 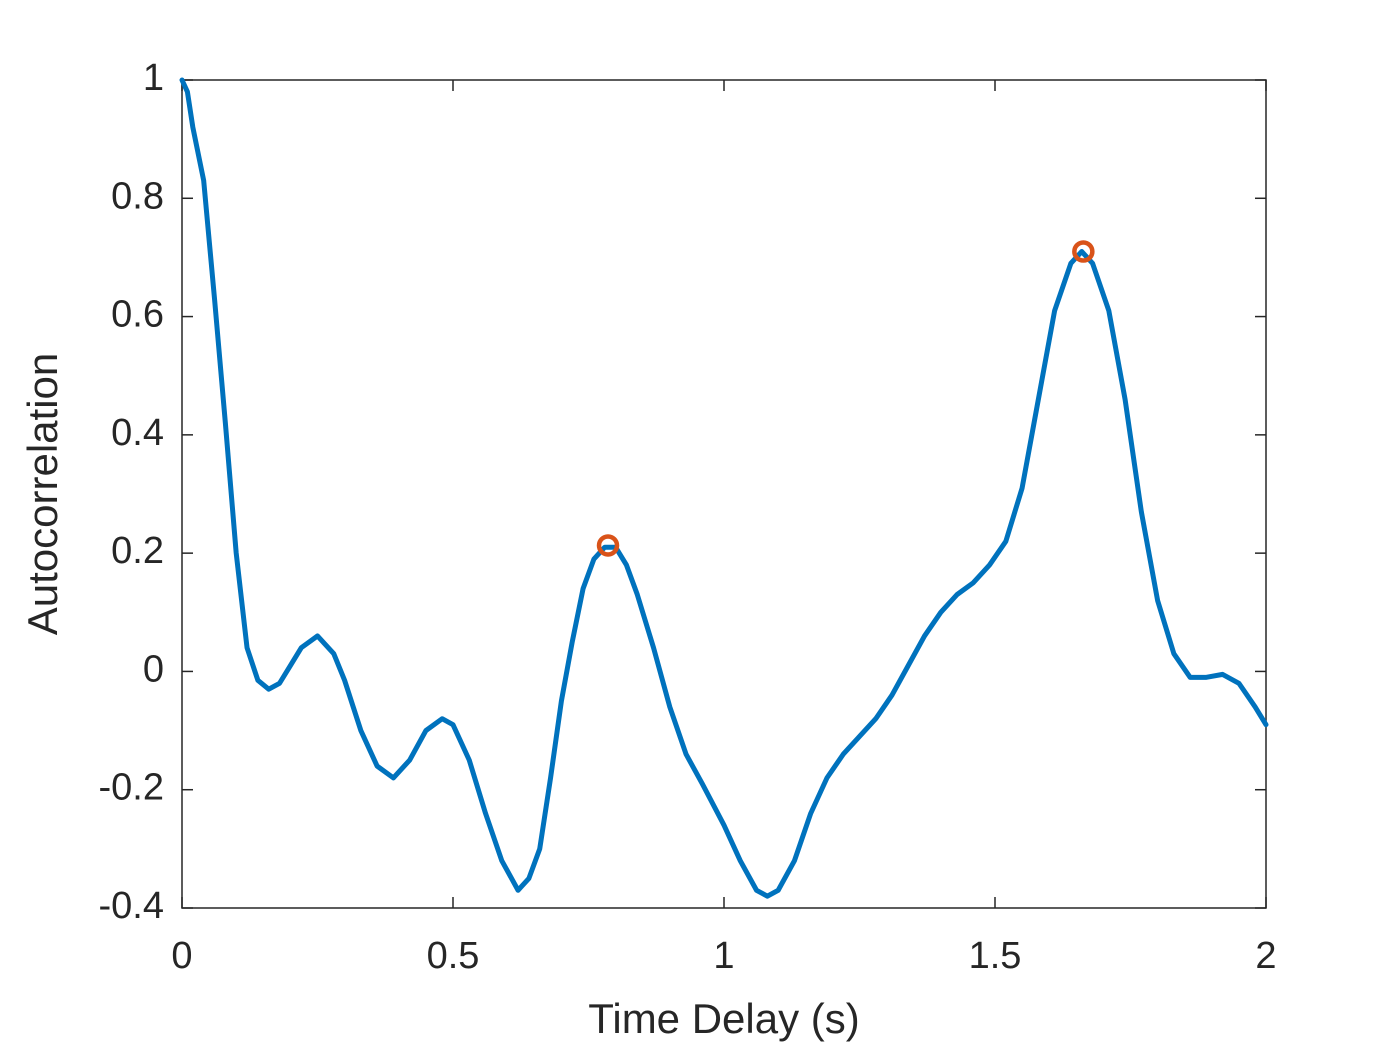 What do you see at coordinates (137, 315) in the screenshot?
I see `y-tick-label: 0.6` at bounding box center [137, 315].